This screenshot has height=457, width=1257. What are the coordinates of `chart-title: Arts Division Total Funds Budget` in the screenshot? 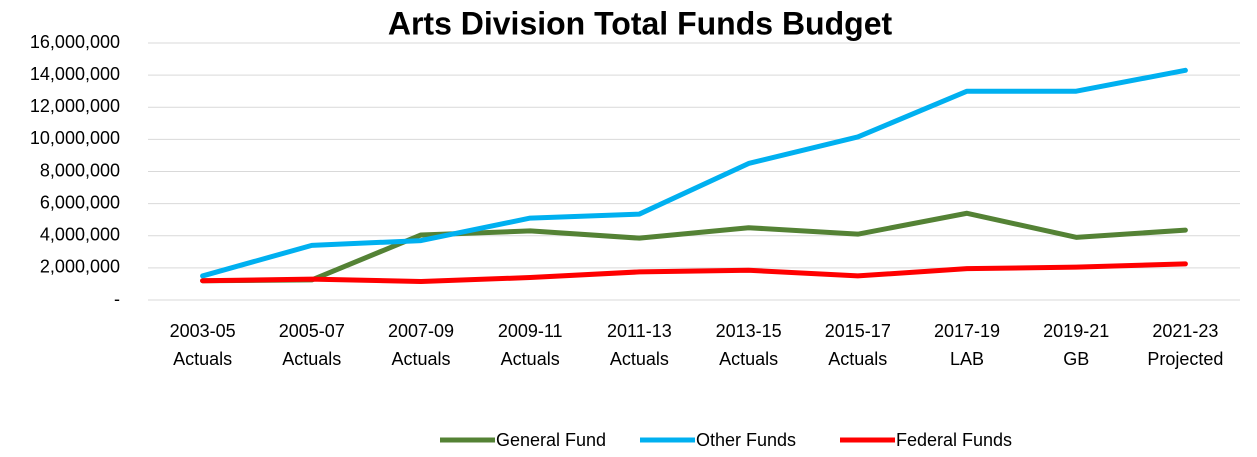 It's located at (640, 23).